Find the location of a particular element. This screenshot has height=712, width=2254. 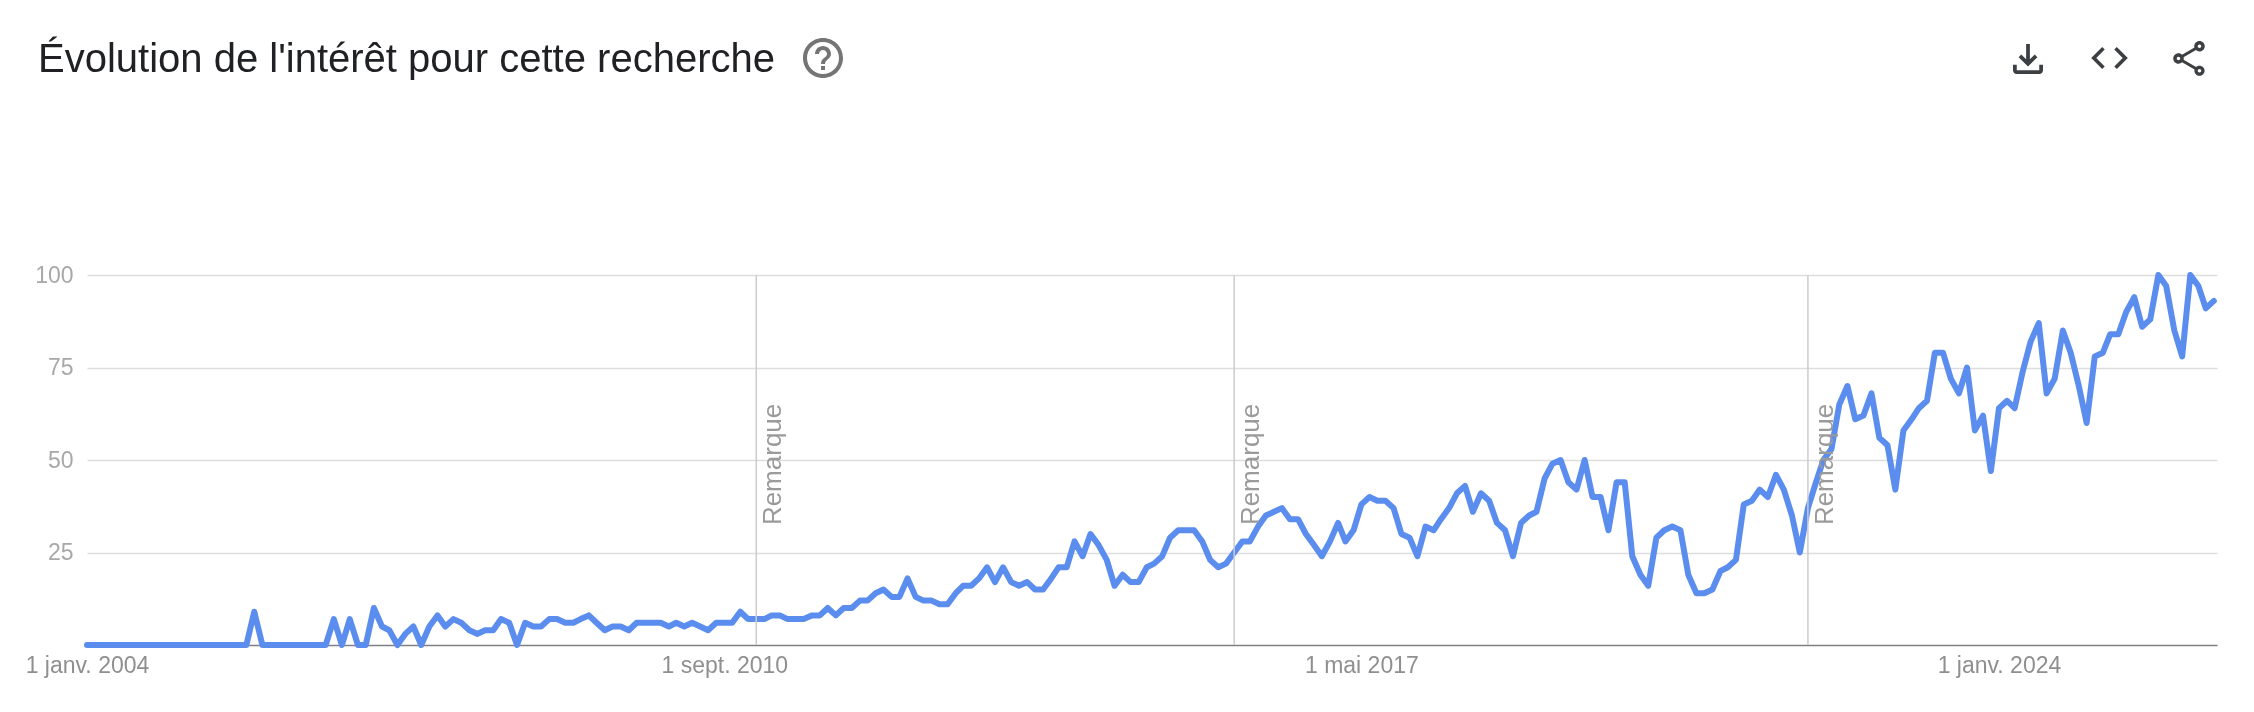

x-tick-label: 1 mai 2017 is located at coordinates (1361, 664).